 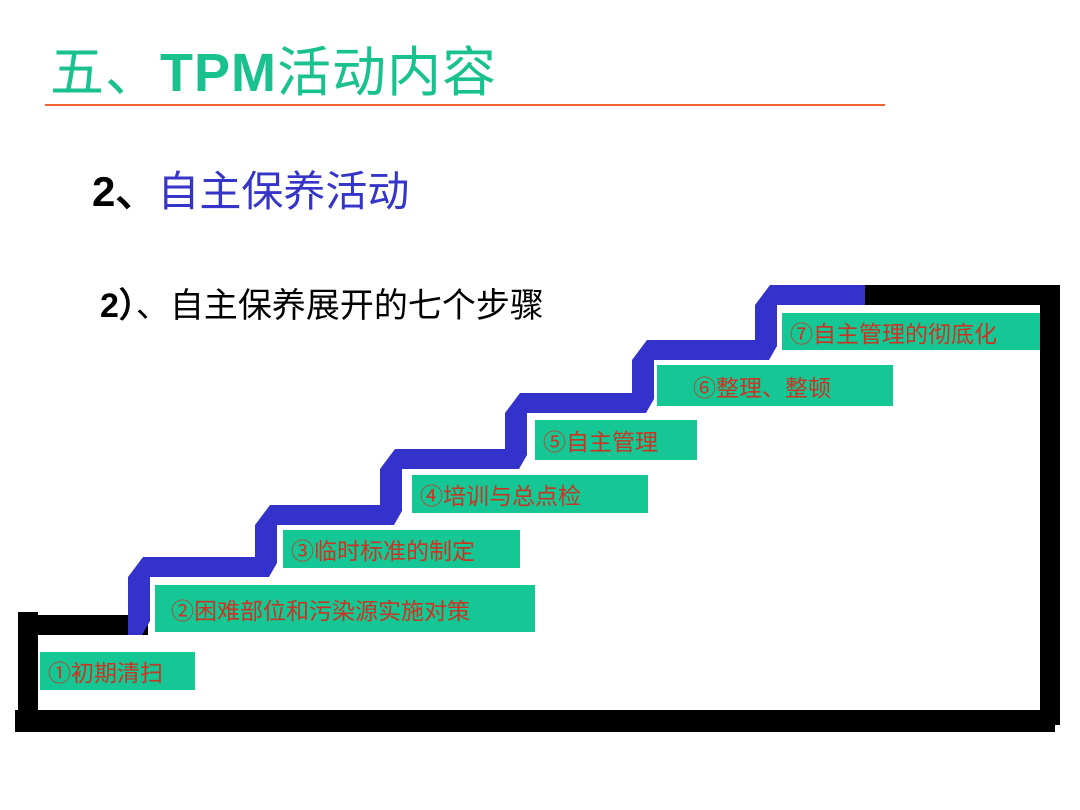 I want to click on subsection-heading: 2）、自主保养展开的七个步骤, so click(x=322, y=302).